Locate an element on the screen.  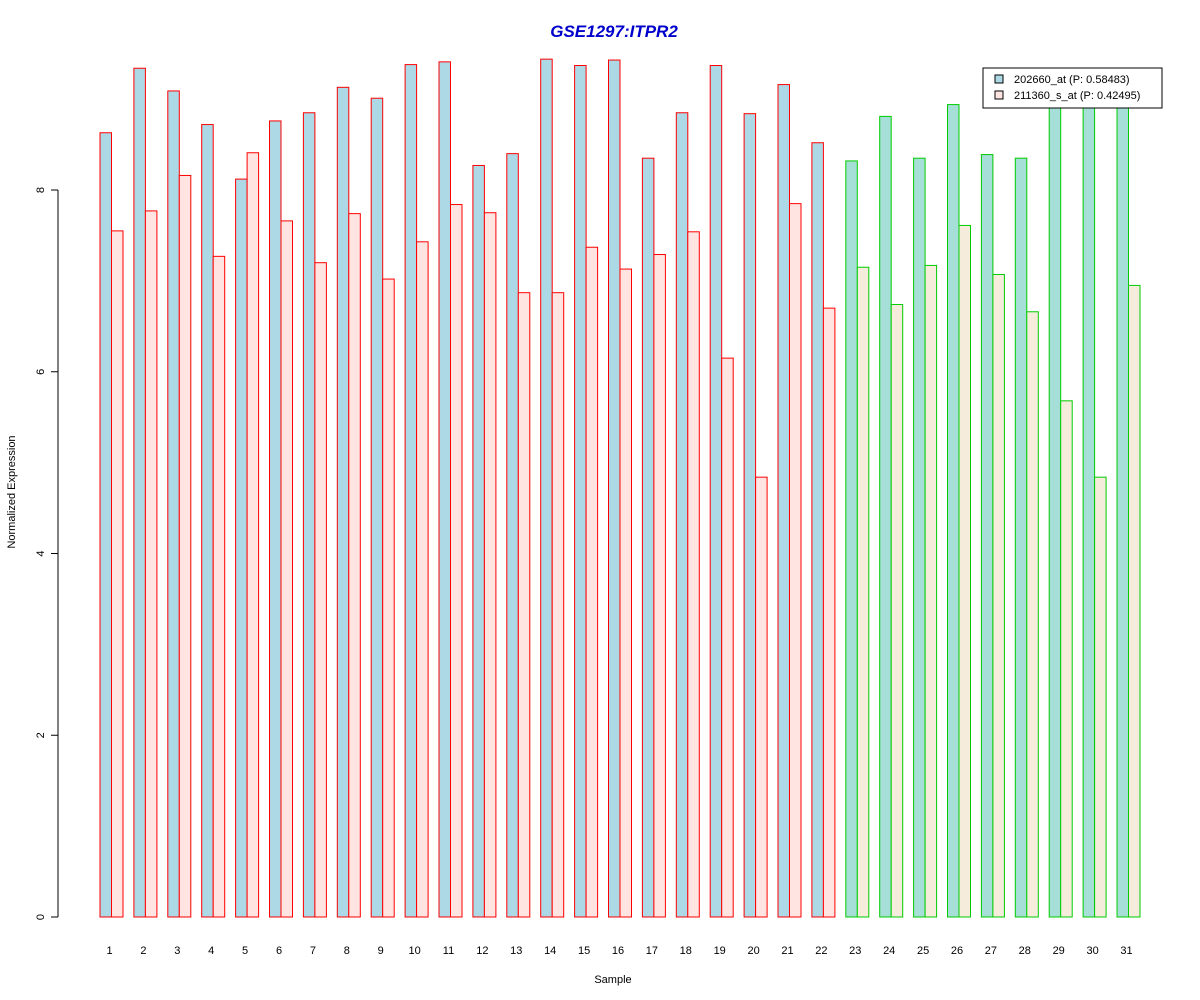
x-tick-label: 30 is located at coordinates (1092, 951).